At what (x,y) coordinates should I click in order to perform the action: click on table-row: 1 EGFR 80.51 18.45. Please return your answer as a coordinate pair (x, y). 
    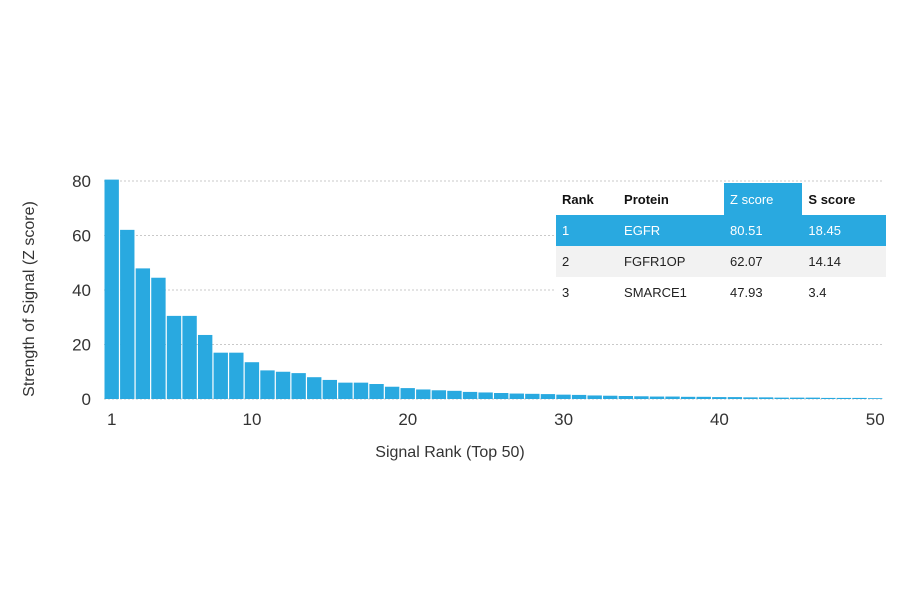
    Looking at the image, I should click on (721, 230).